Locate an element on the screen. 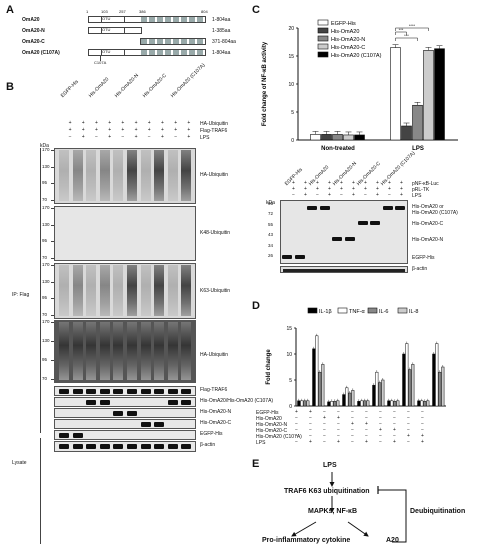 The height and width of the screenshot is (550, 494). y-tick-label: 10 is located at coordinates (291, 85).